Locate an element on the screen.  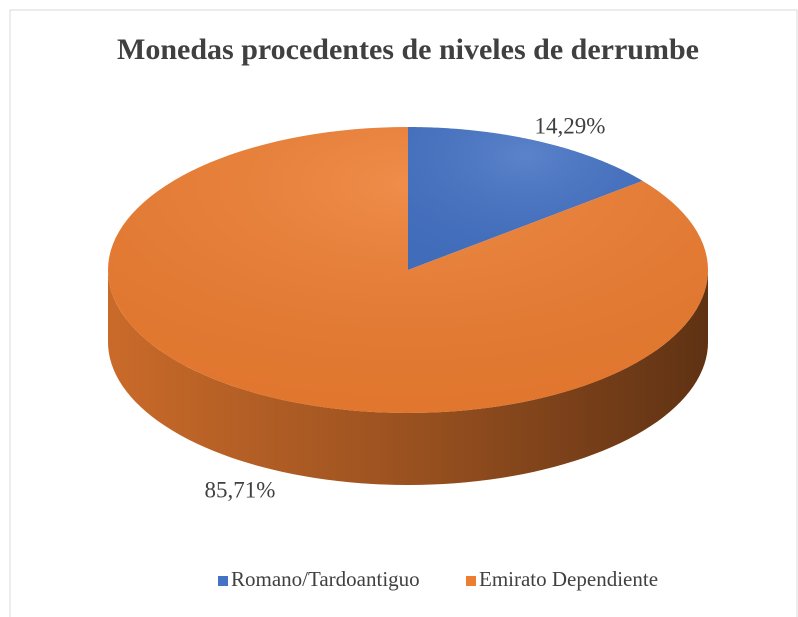
slice-shade is located at coordinates (525, 198).